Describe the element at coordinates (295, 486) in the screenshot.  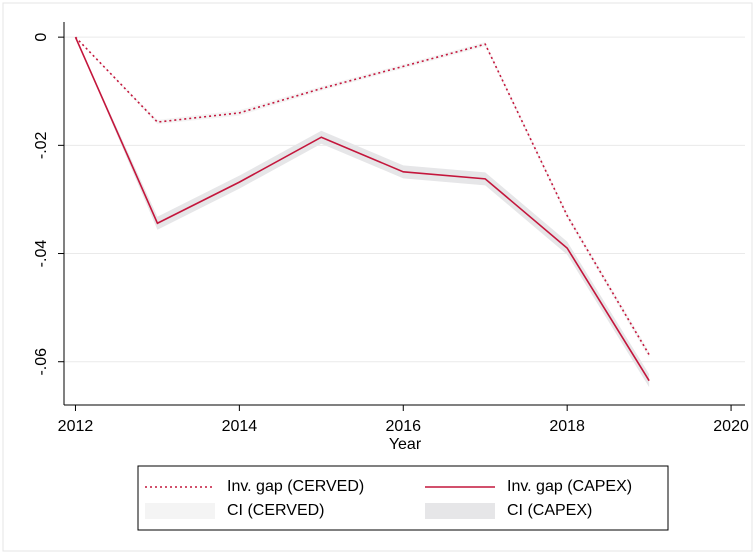
I see `legend-label: Inv. gap (CERVED)` at that location.